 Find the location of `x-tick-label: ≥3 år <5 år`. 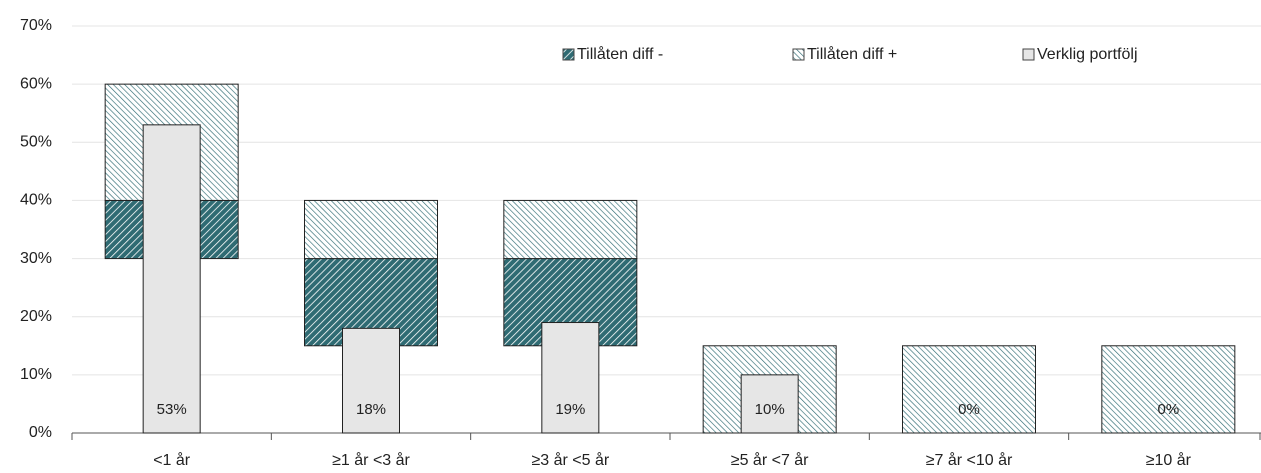

x-tick-label: ≥3 år <5 år is located at coordinates (570, 460).